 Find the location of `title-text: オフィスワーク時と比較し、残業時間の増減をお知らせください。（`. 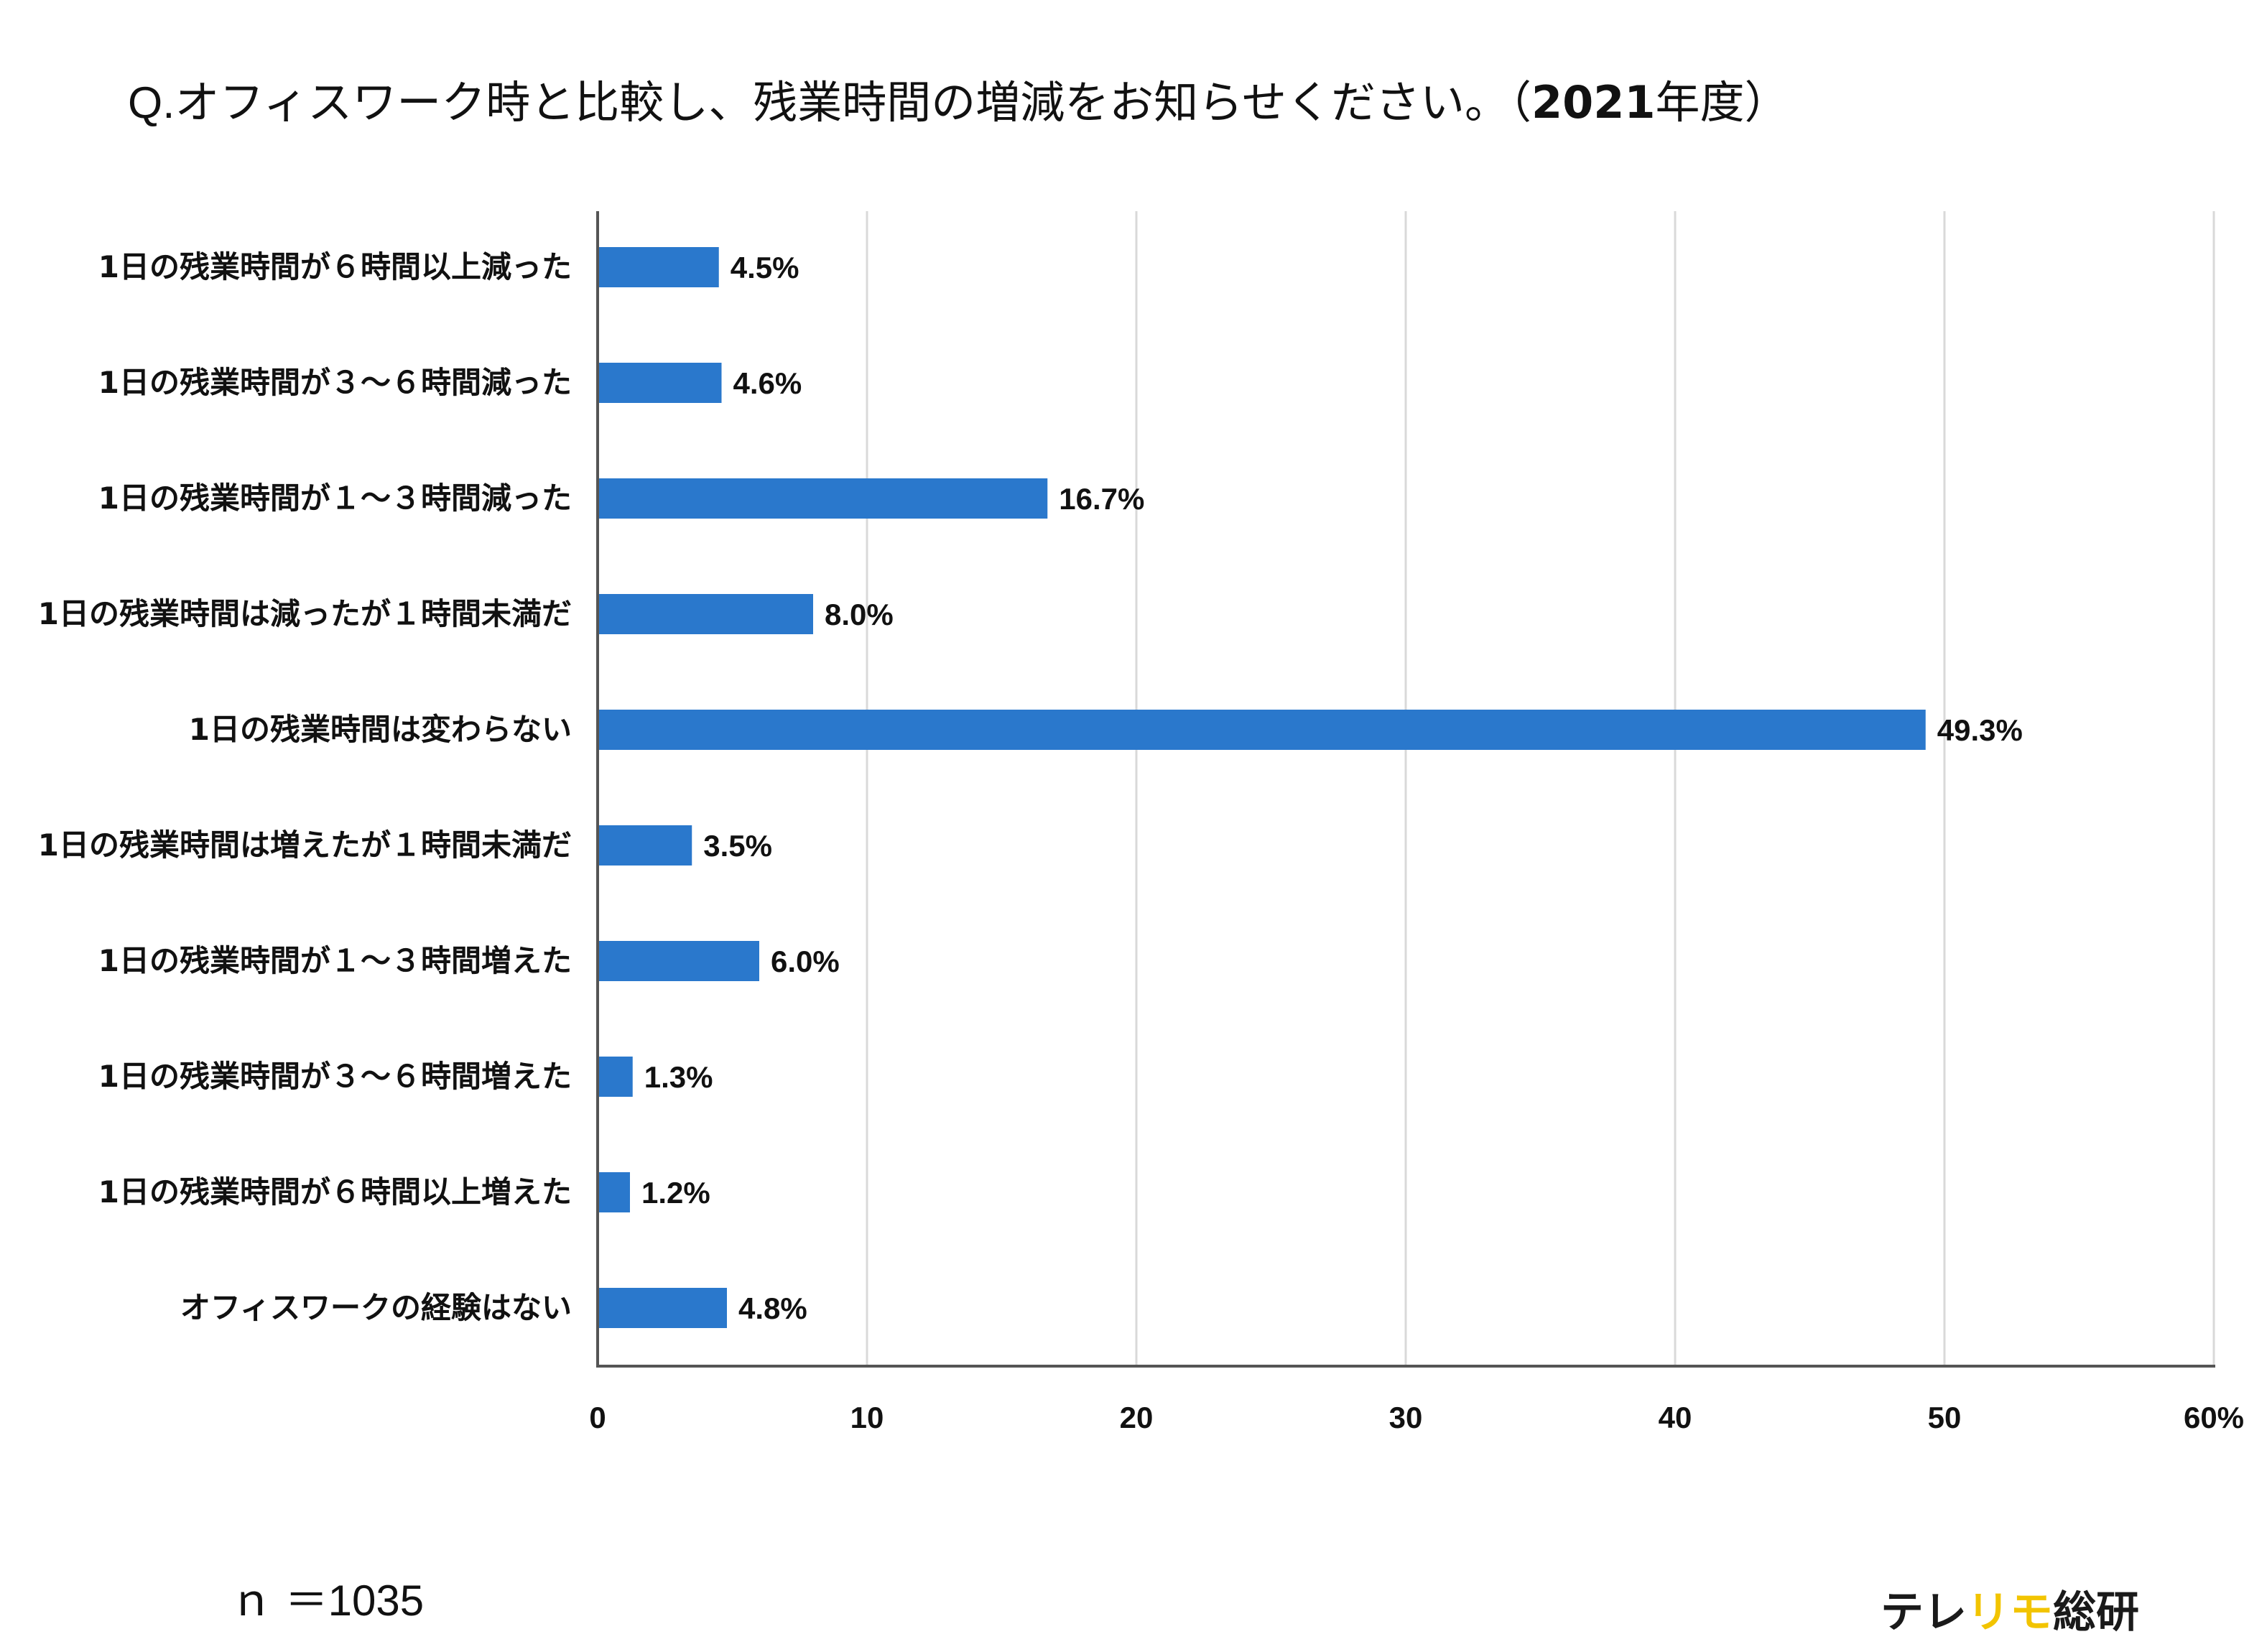

title-text: オフィスワーク時と比較し、残業時間の増減をお知らせください。（ is located at coordinates (853, 102).